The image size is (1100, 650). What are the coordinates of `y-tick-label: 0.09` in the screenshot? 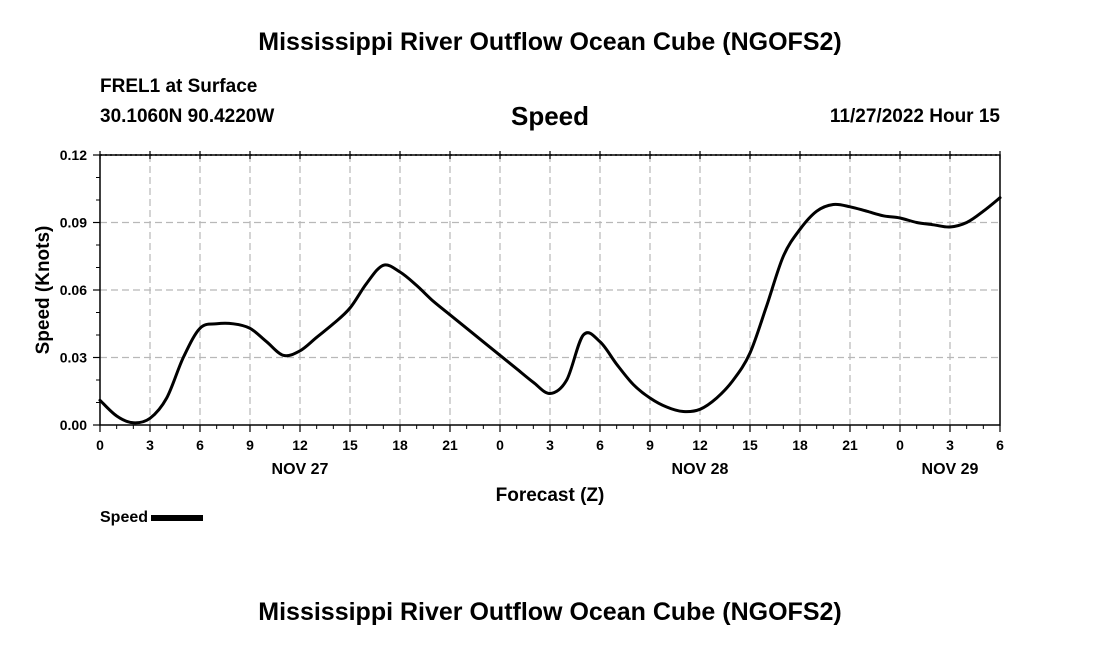 It's located at (73, 223).